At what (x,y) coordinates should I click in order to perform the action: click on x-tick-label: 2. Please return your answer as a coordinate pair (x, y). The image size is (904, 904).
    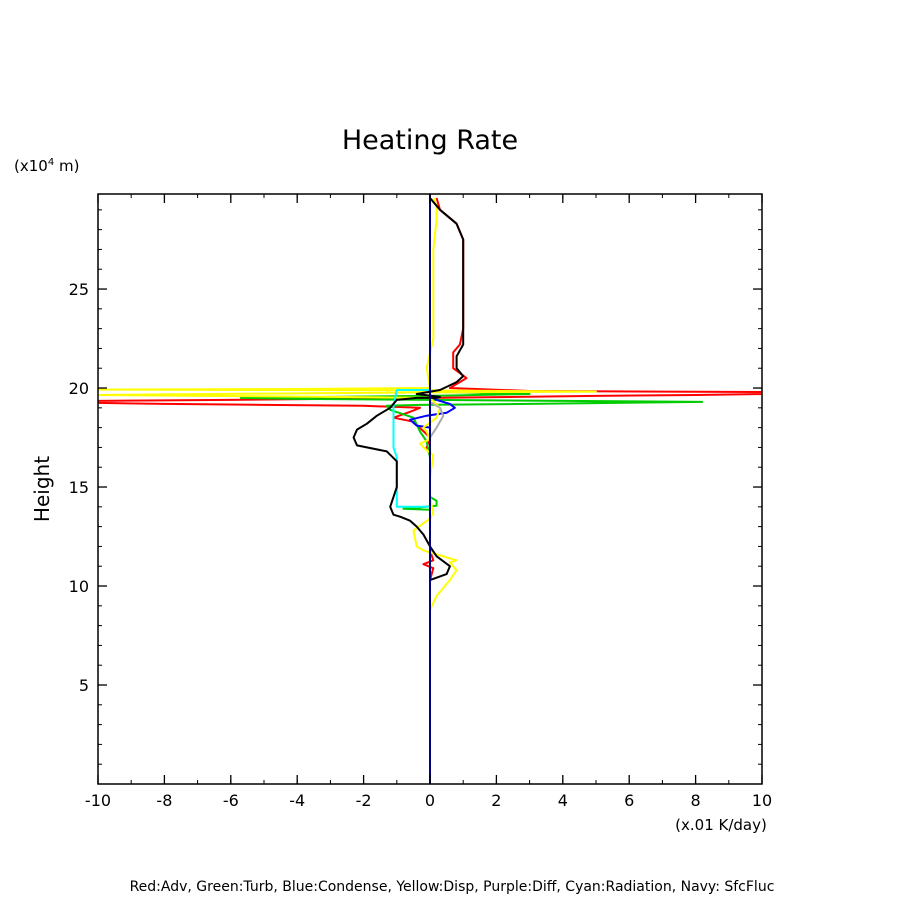
    Looking at the image, I should click on (496, 800).